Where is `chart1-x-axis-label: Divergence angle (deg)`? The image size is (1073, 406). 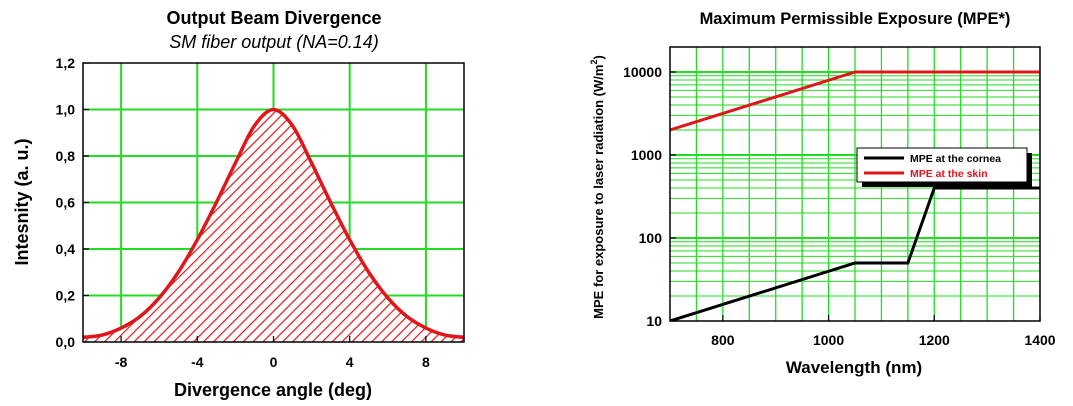 chart1-x-axis-label: Divergence angle (deg) is located at coordinates (273, 390).